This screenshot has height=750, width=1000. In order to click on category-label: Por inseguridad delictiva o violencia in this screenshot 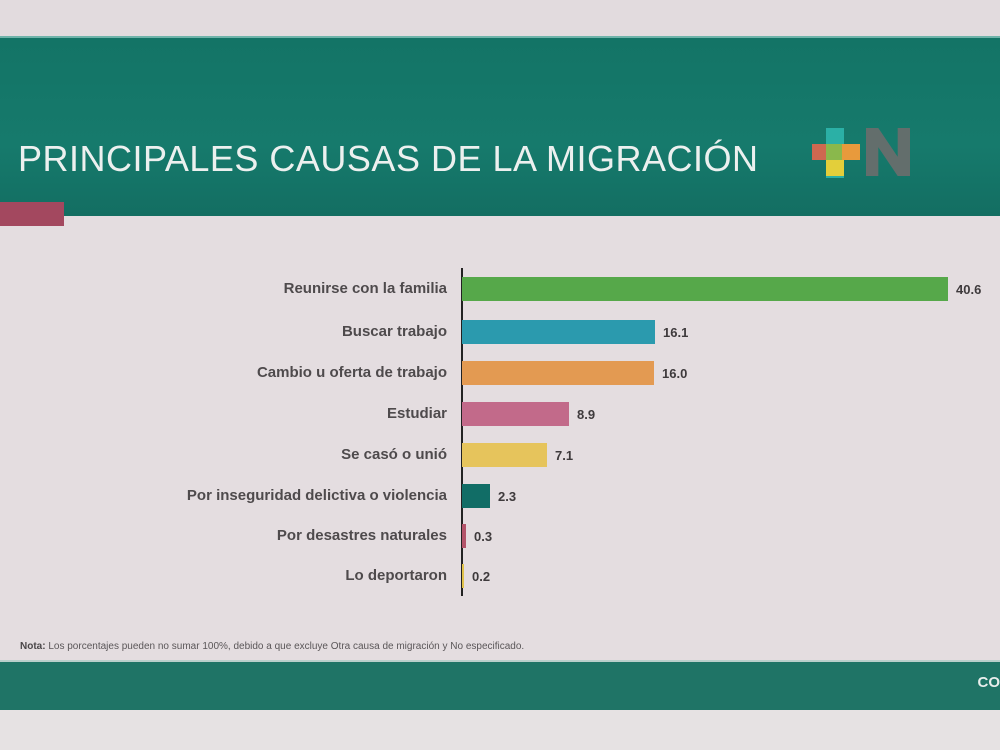, I will do `click(316, 495)`.